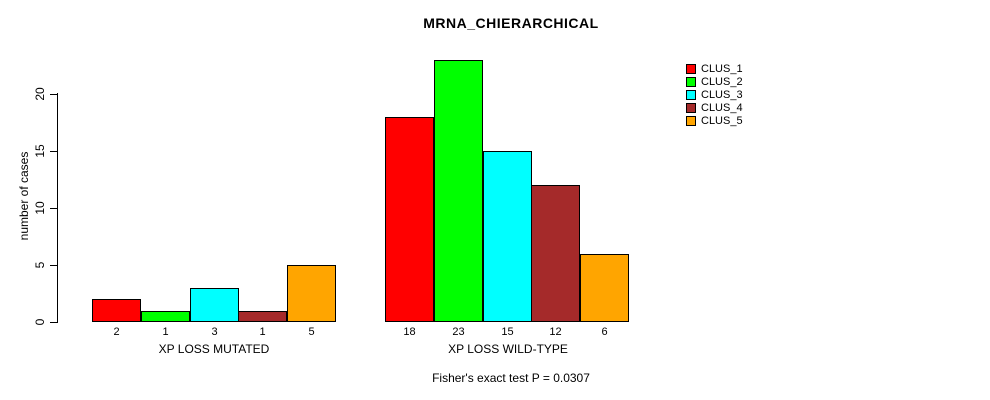 The height and width of the screenshot is (400, 990). I want to click on legend-item-clus_1: CLUS_1, so click(714, 68).